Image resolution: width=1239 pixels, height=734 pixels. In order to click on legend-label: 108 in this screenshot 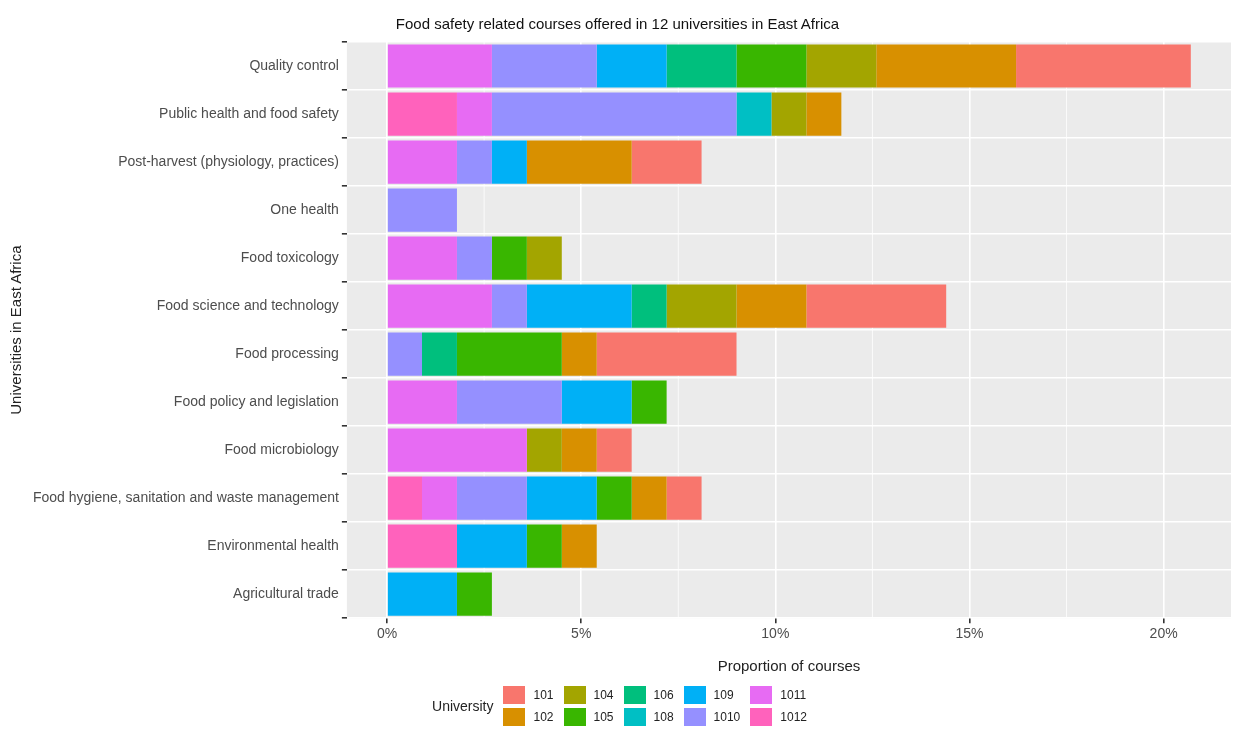, I will do `click(663, 717)`.